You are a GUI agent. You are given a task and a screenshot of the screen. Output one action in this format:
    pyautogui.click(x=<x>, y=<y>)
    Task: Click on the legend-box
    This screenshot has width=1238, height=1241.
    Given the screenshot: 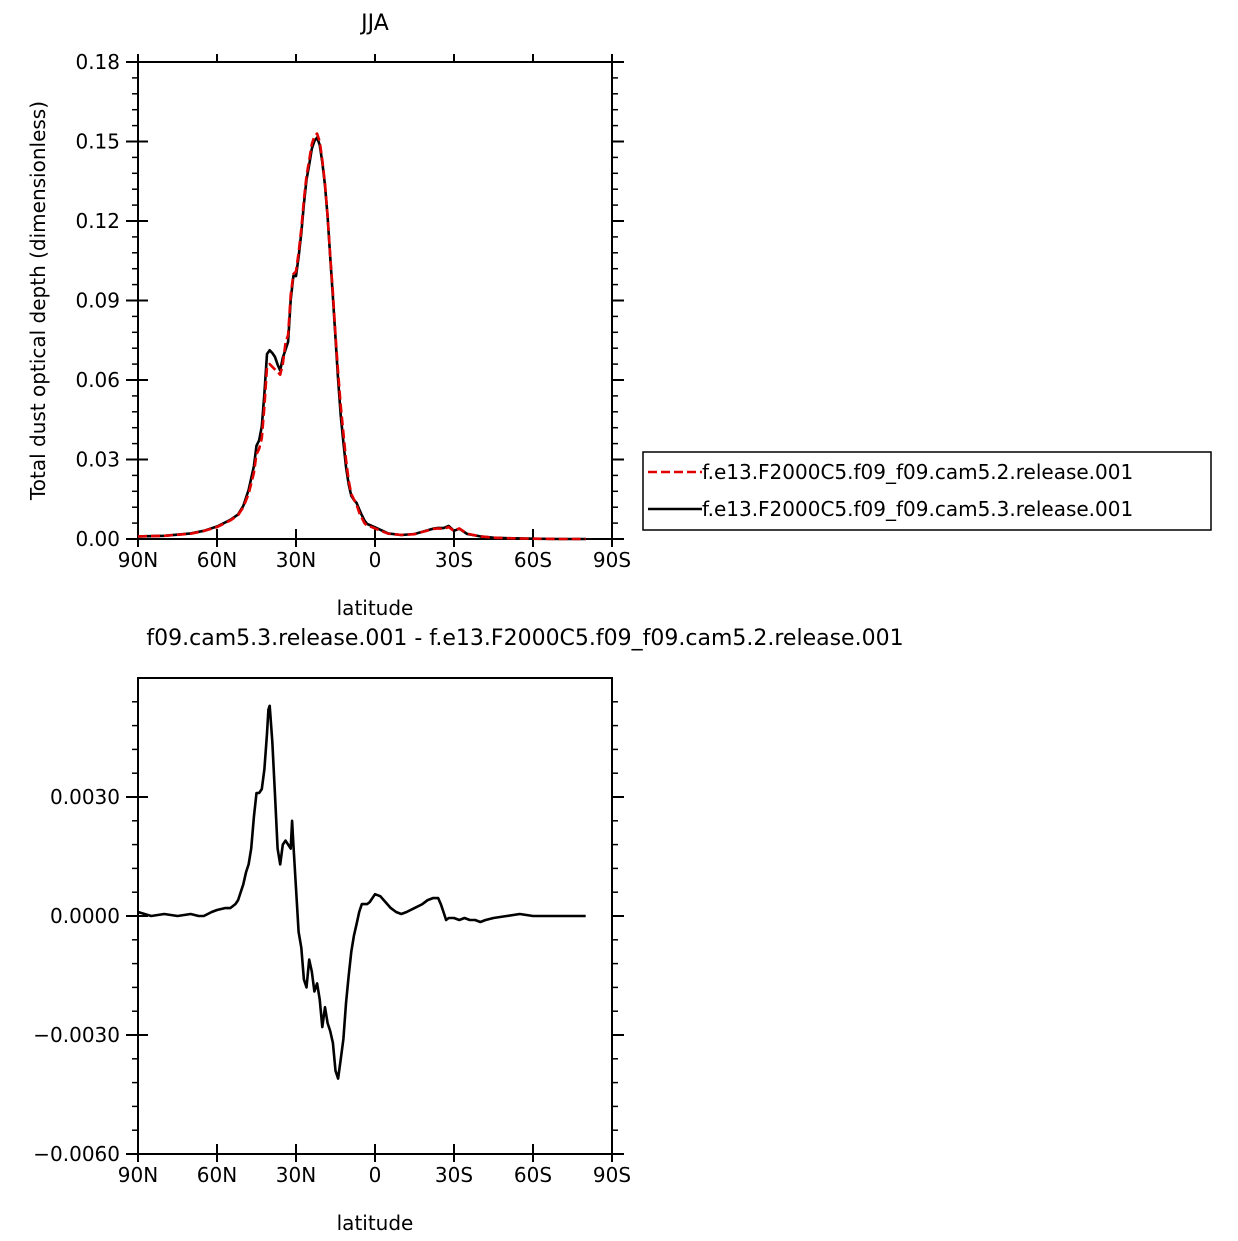 What is the action you would take?
    pyautogui.click(x=927, y=491)
    